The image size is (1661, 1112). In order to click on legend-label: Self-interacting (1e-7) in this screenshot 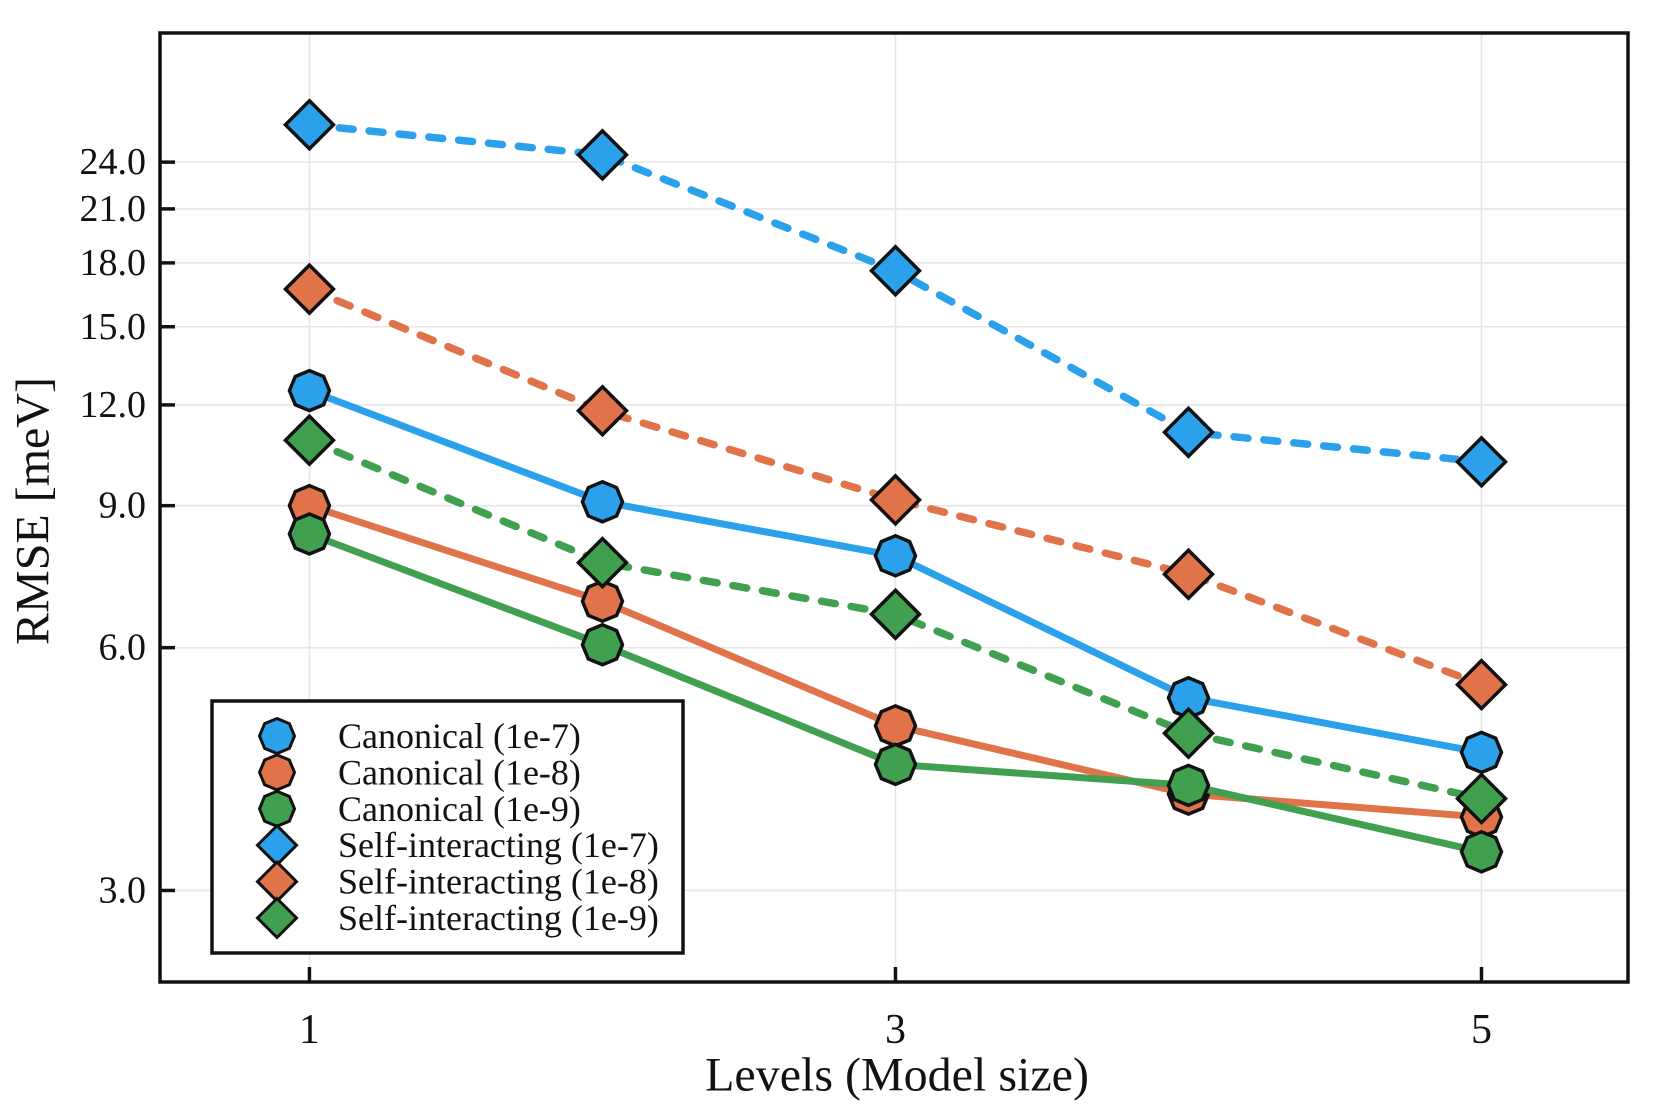, I will do `click(498, 845)`.